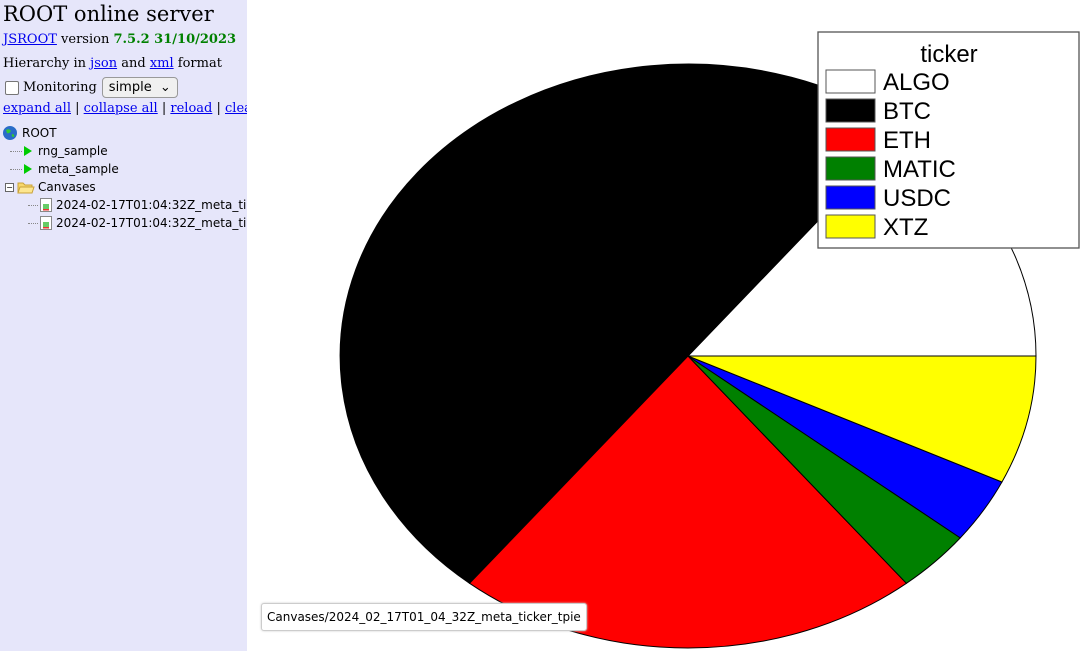 This screenshot has height=651, width=1081. Describe the element at coordinates (120, 108) in the screenshot. I see `collapse-all-link: collapse all` at that location.